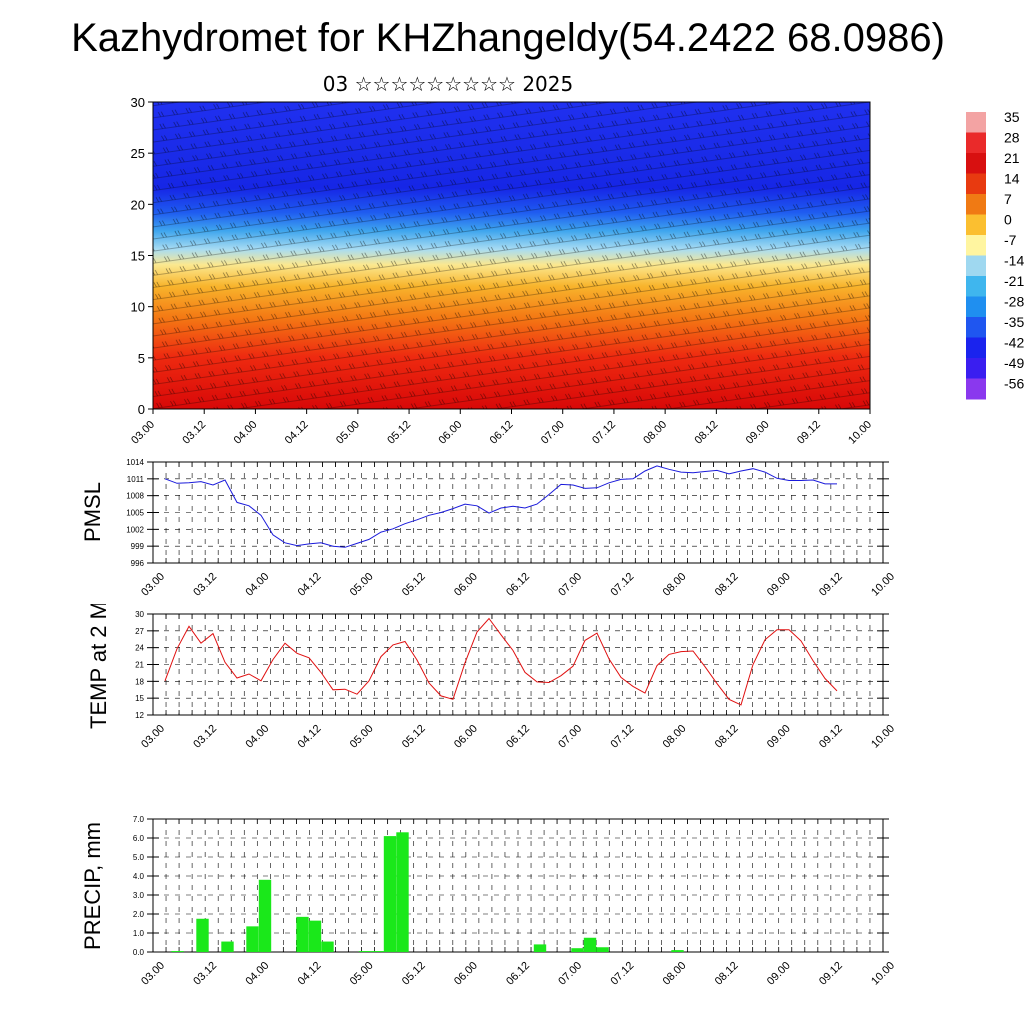 This screenshot has height=1024, width=1024. Describe the element at coordinates (348, 433) in the screenshot. I see `heatmap-x-tick-label: 05.00` at that location.